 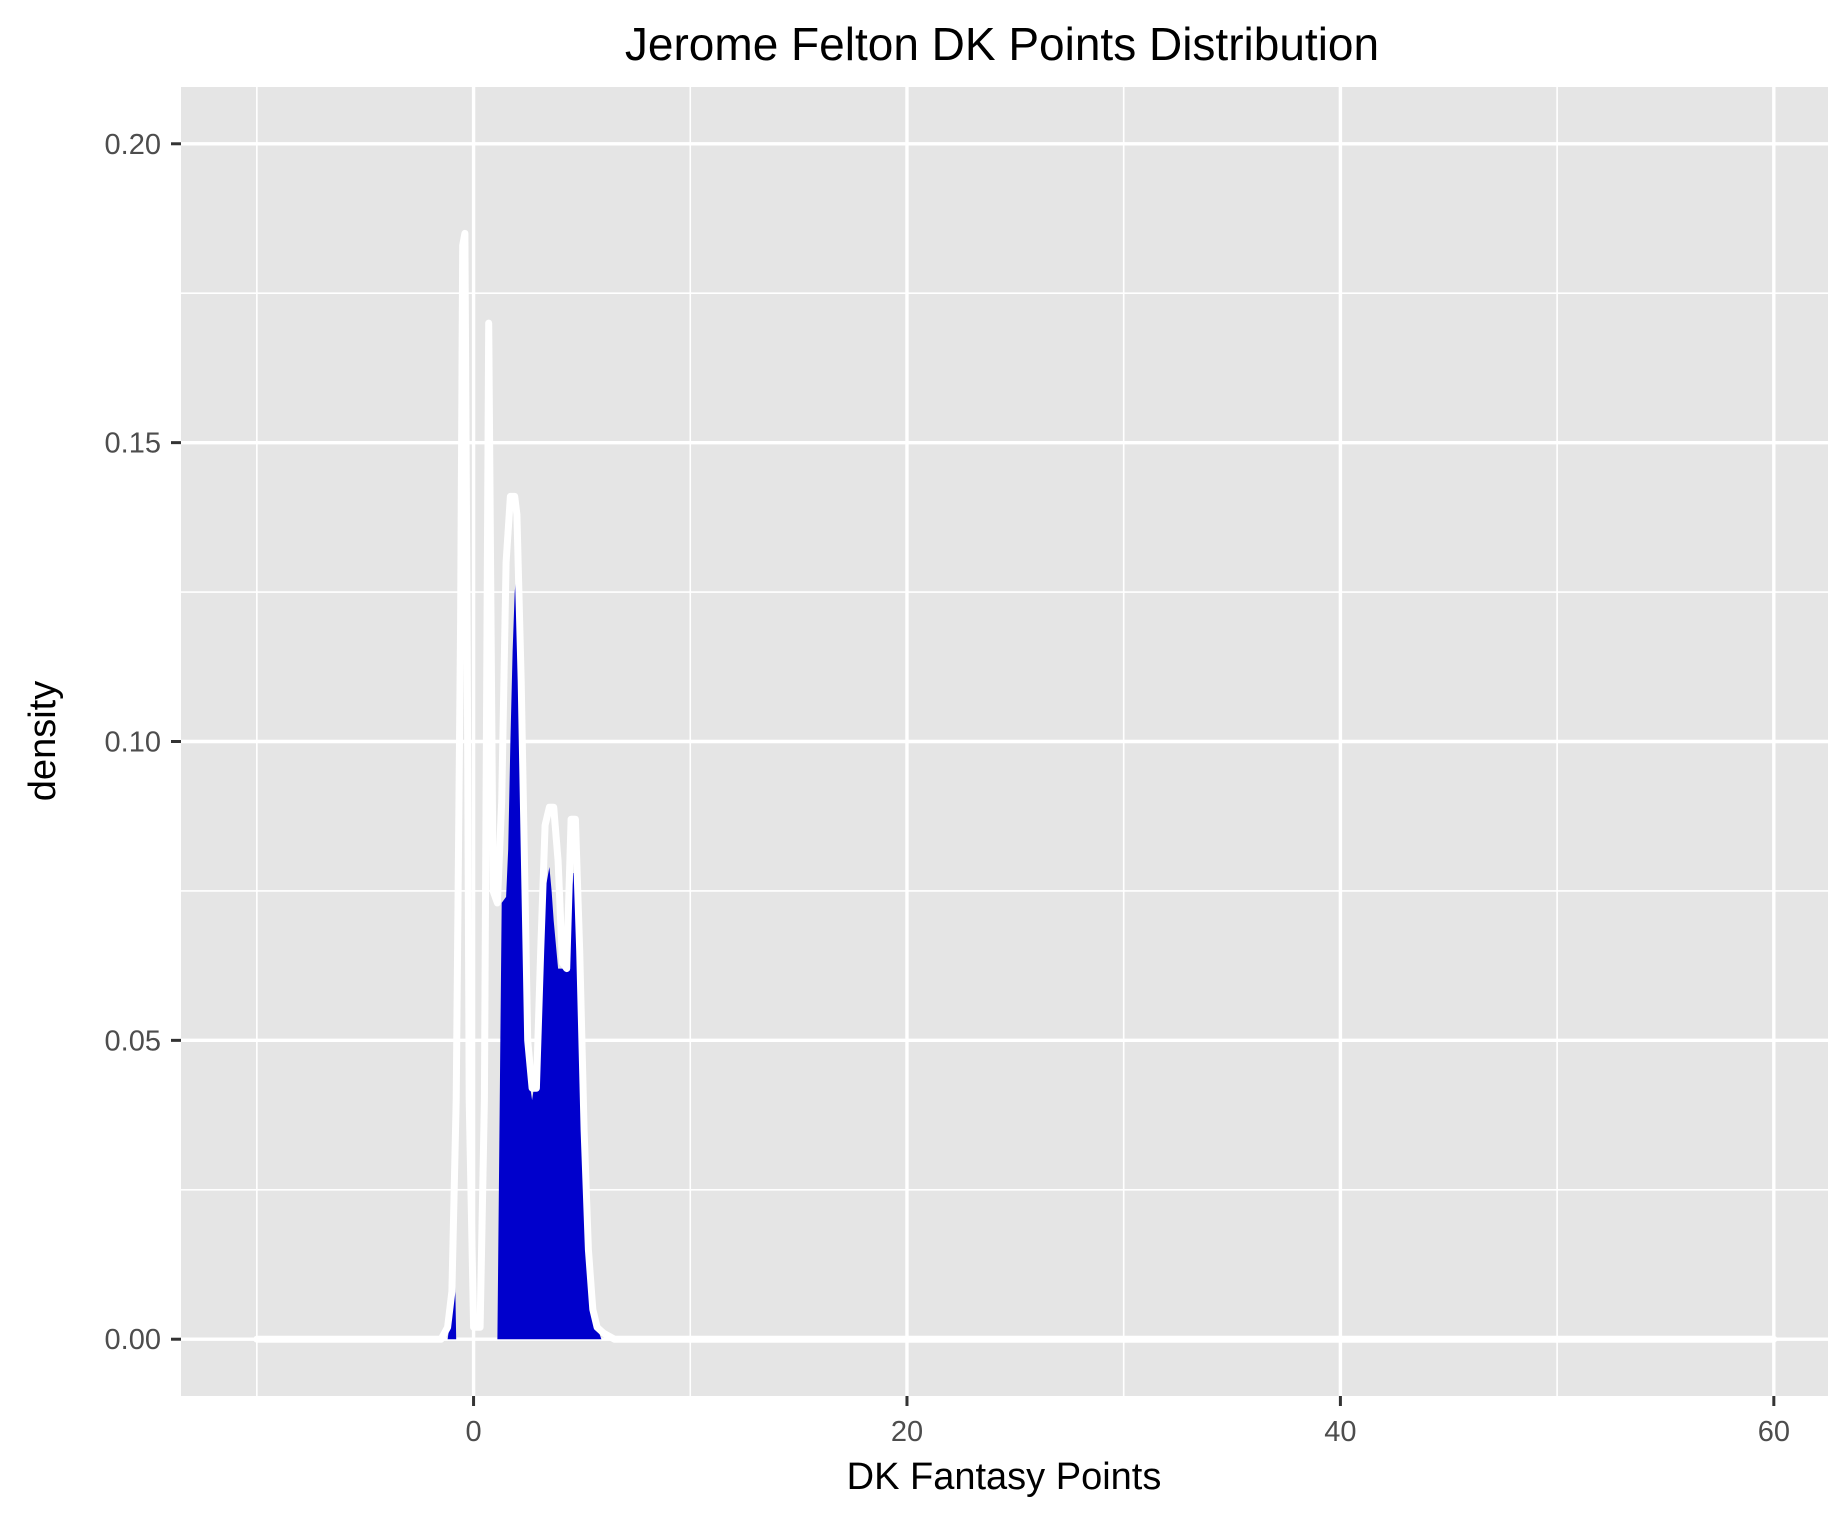 What do you see at coordinates (473, 1432) in the screenshot?
I see `x-tick-label: 0` at bounding box center [473, 1432].